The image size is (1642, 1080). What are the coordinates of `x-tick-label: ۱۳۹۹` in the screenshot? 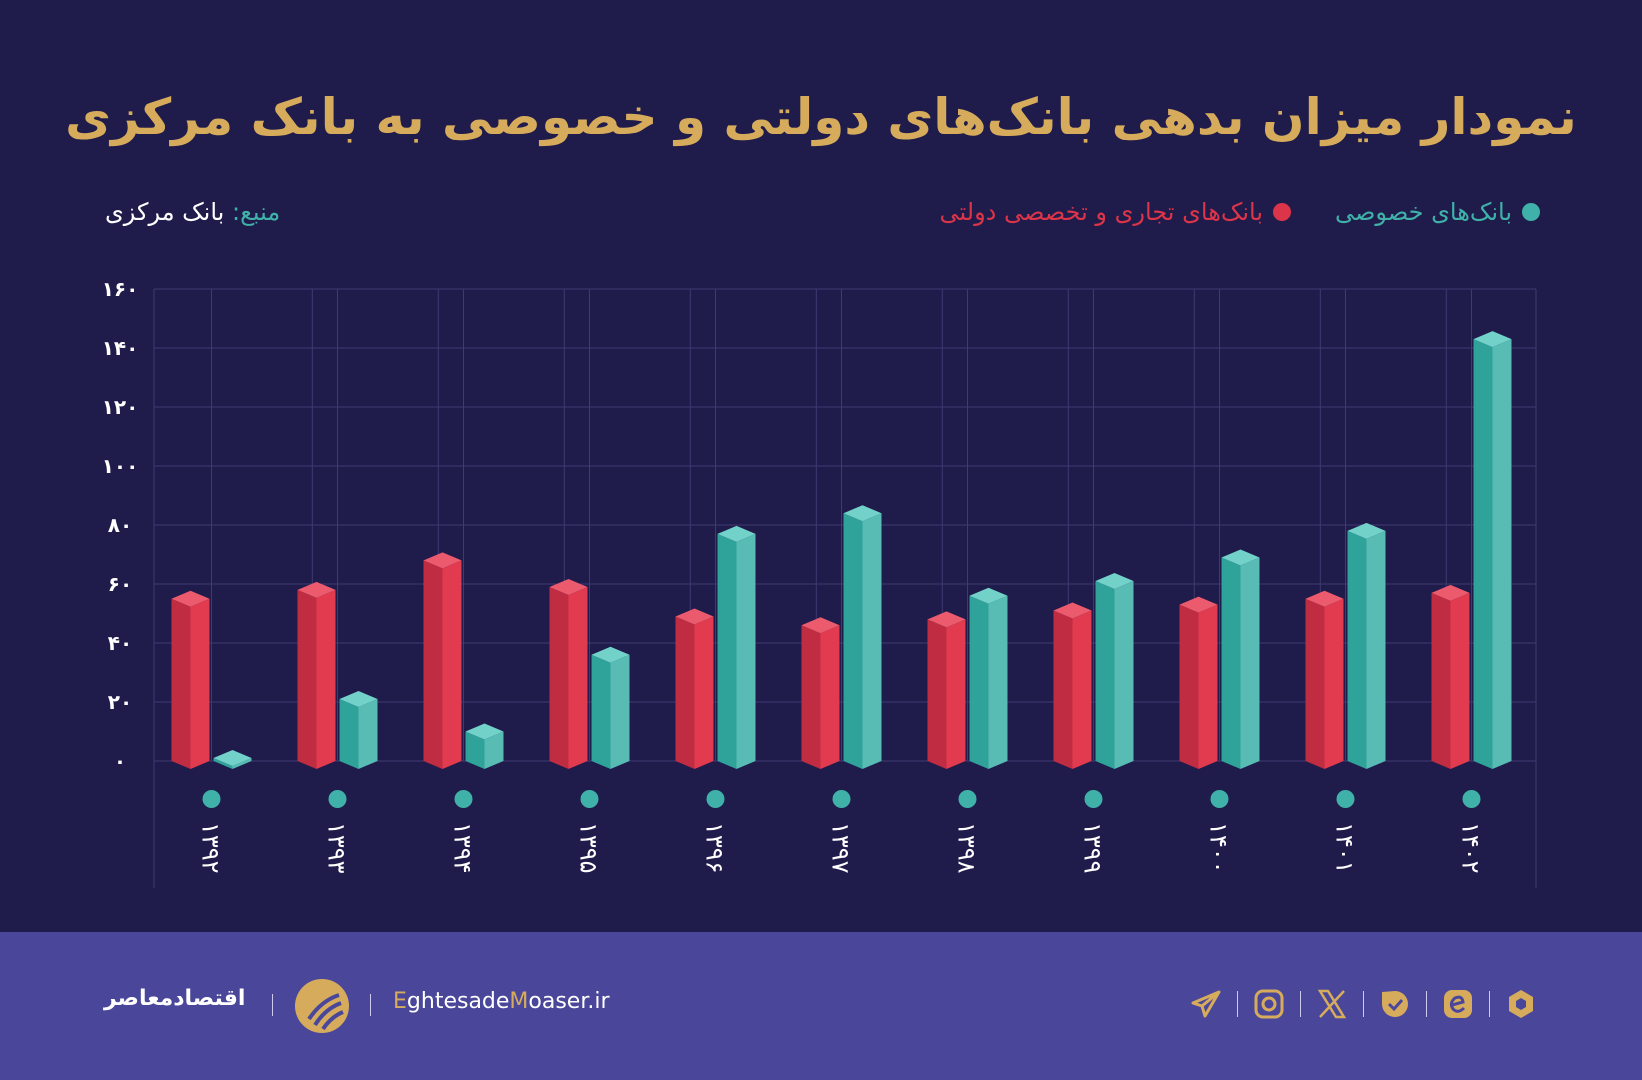 It's located at (1093, 848).